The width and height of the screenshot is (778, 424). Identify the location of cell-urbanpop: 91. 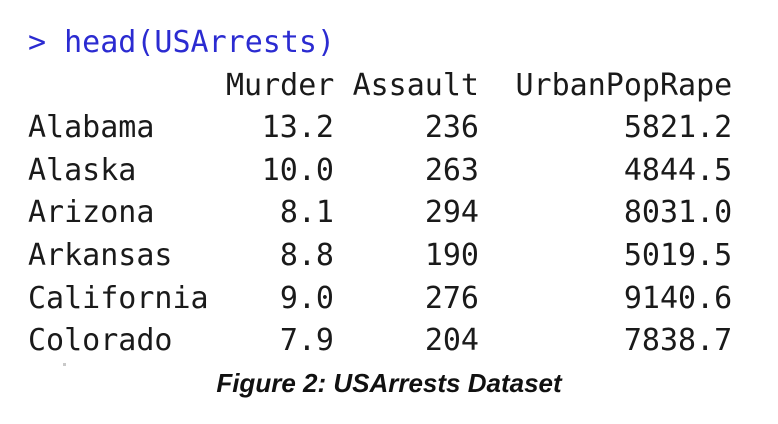
(641, 298).